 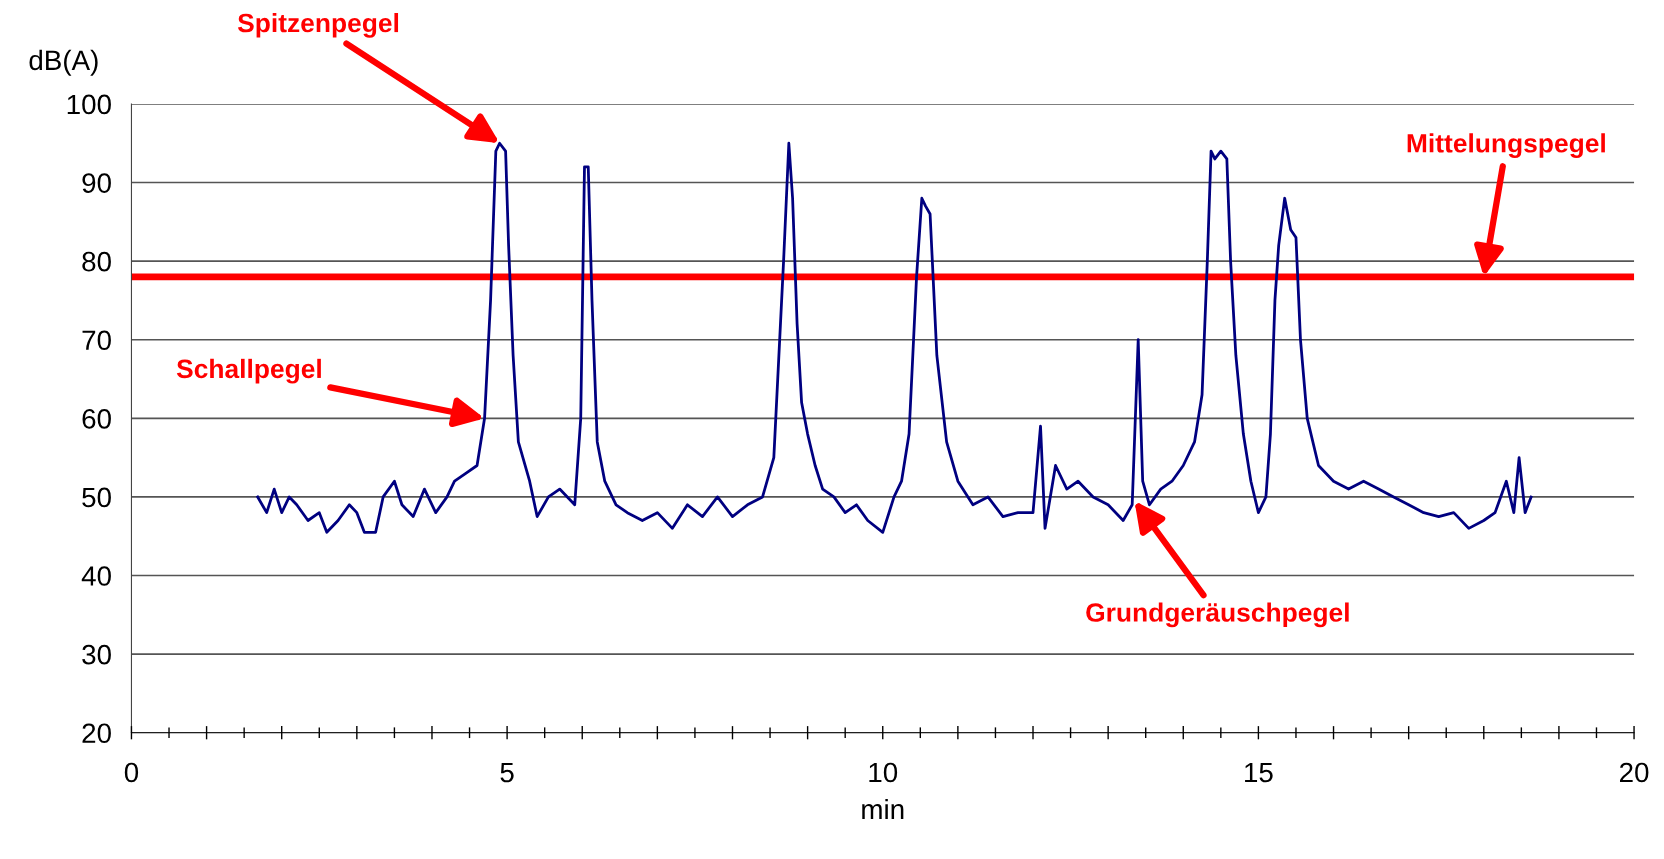 I want to click on y-tick-label: 70, so click(x=96, y=340).